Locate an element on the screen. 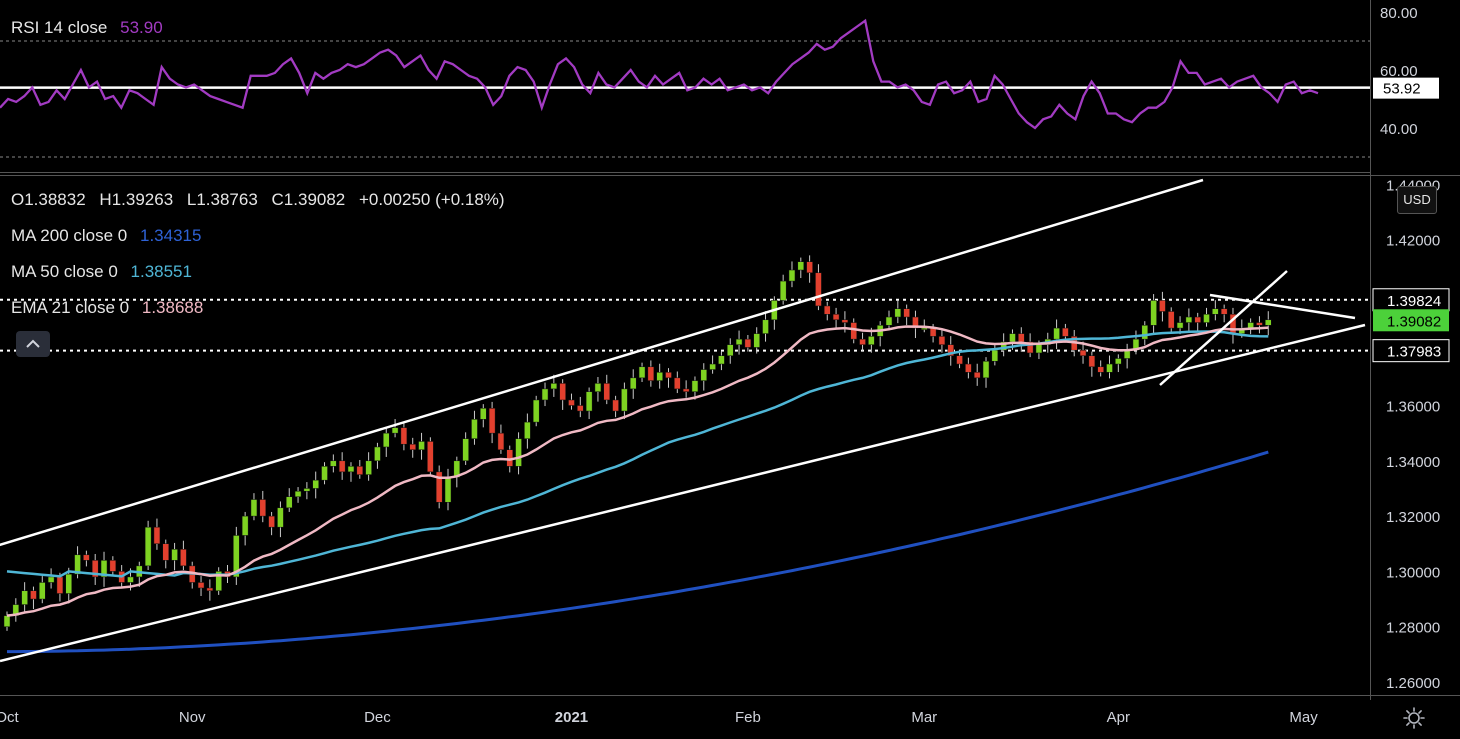 The height and width of the screenshot is (739, 1460). price-tag-label: 1.39082 is located at coordinates (1414, 321).